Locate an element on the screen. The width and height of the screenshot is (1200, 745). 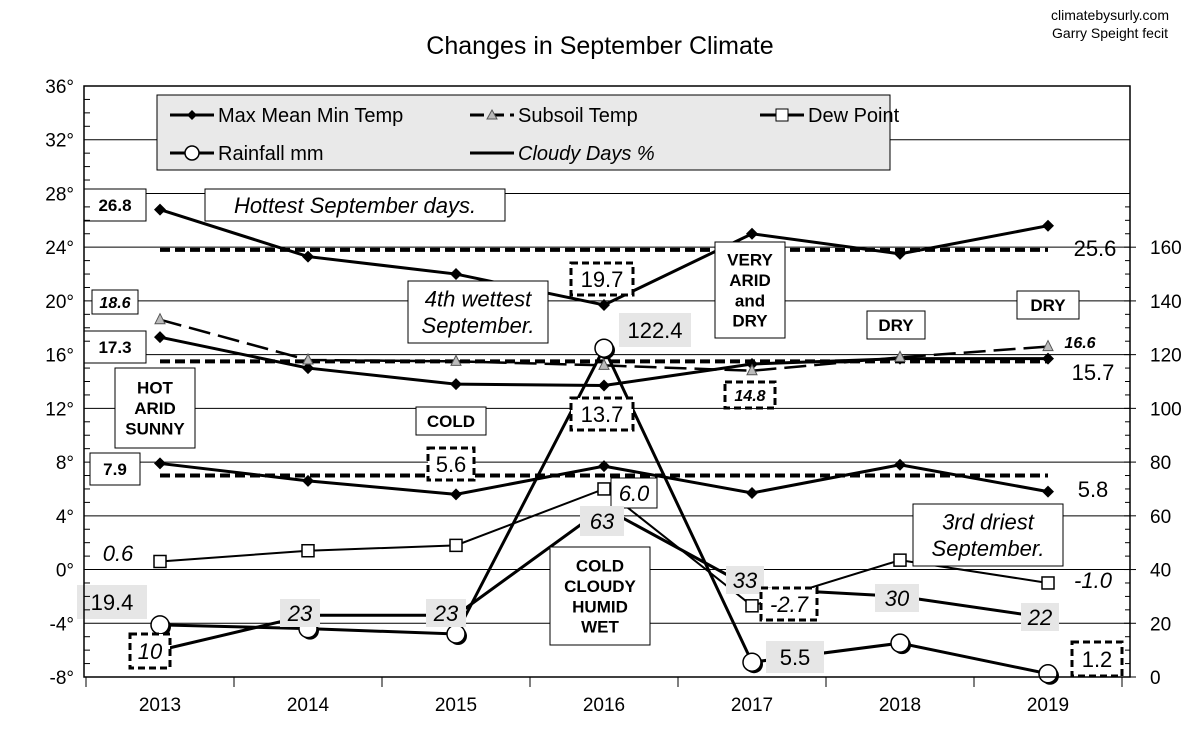
right-tick-label: 40 is located at coordinates (1160, 571).